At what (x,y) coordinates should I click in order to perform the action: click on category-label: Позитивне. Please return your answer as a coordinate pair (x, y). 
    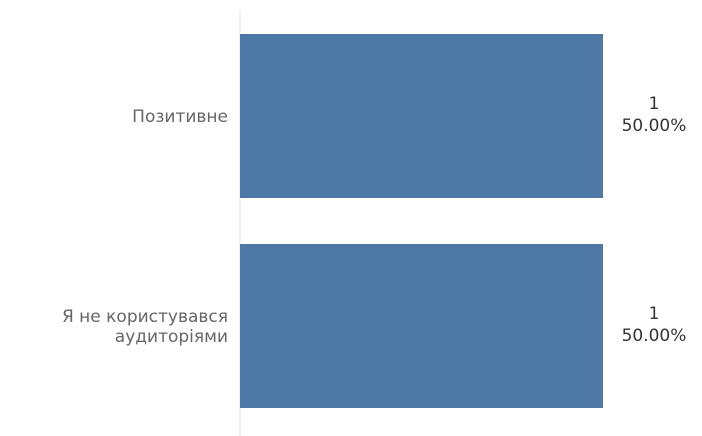
    Looking at the image, I should click on (180, 117).